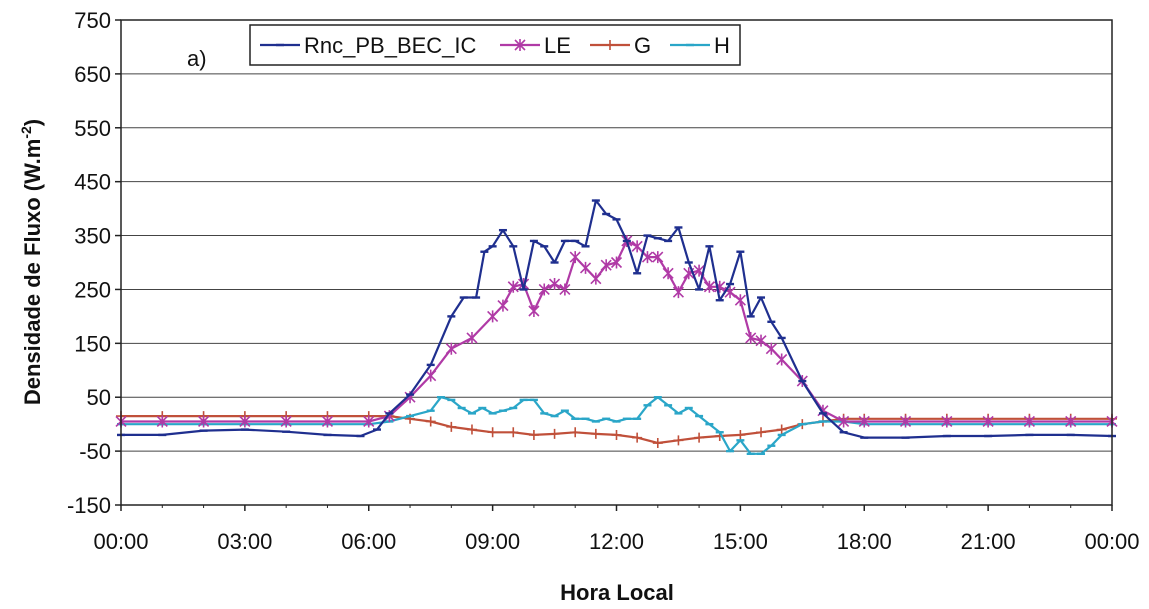 This screenshot has width=1149, height=609. I want to click on y-axis-title: Densidade de Fluxo (W.m-2), so click(31, 262).